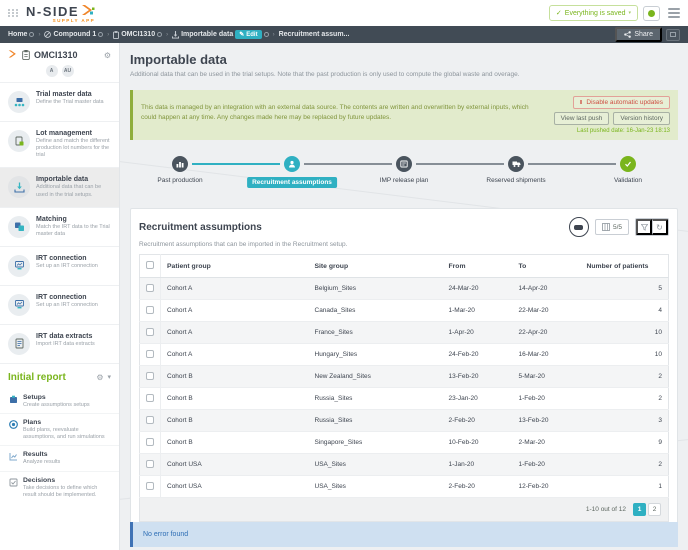  What do you see at coordinates (516, 164) in the screenshot?
I see `reserved-shipments-icon` at bounding box center [516, 164].